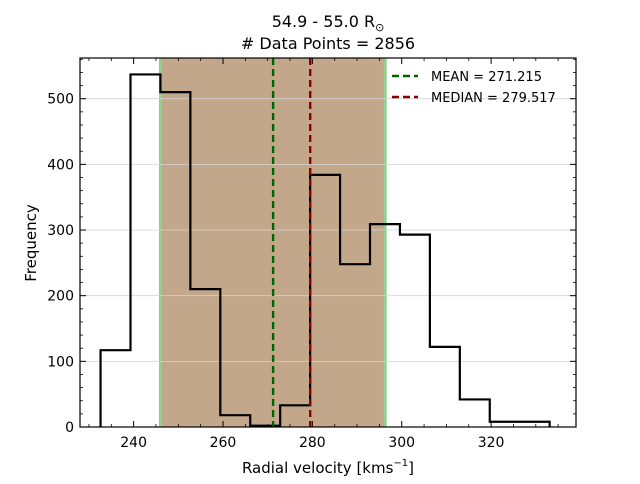 The height and width of the screenshot is (484, 640). I want to click on x-tick-label: 320, so click(491, 443).